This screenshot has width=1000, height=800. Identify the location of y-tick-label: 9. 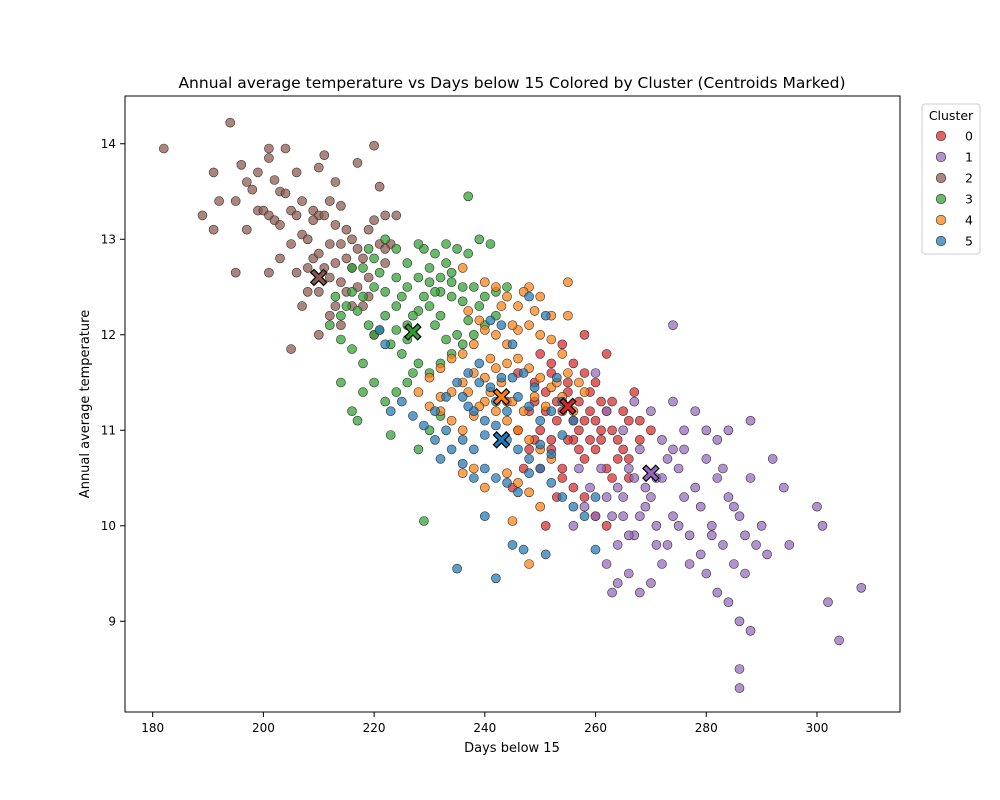
(112, 621).